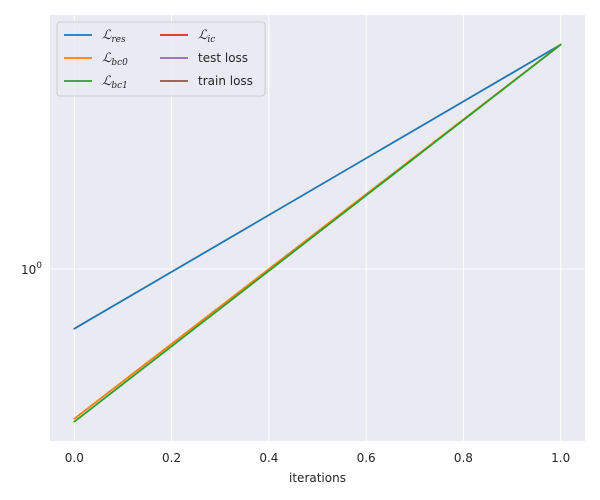 The image size is (600, 500). Describe the element at coordinates (317, 458) in the screenshot. I see `x-axis: 0.0 0.2 0.4 0.6 0.8 1.0` at that location.